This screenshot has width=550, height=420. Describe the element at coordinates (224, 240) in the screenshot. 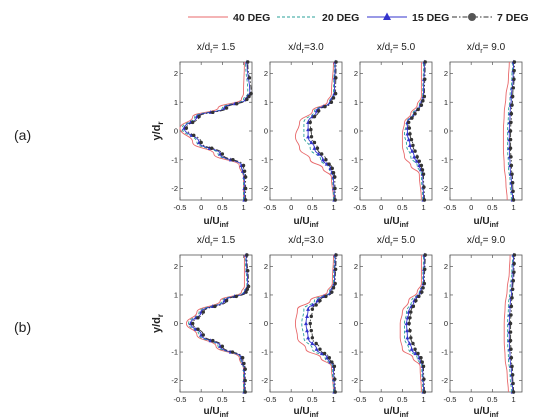

I see `panel-title-value: = 1.5` at that location.